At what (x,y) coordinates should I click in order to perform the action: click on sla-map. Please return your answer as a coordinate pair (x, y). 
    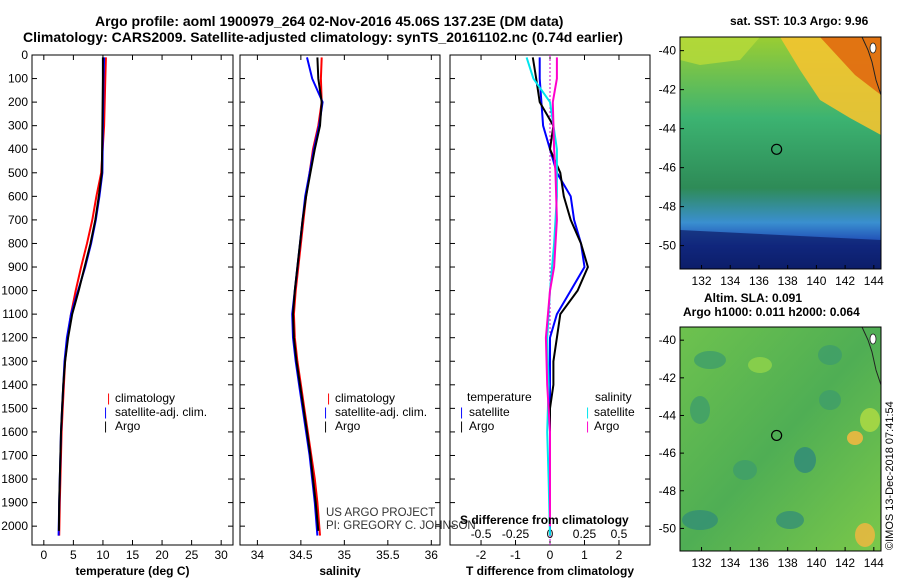
    Looking at the image, I should click on (780, 439).